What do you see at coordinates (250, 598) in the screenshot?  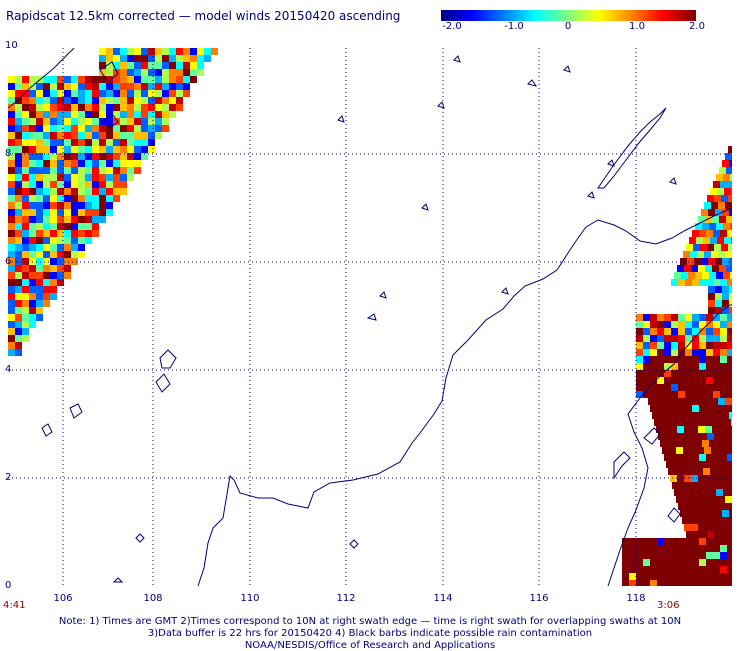 I see `lon-label-110: 110` at bounding box center [250, 598].